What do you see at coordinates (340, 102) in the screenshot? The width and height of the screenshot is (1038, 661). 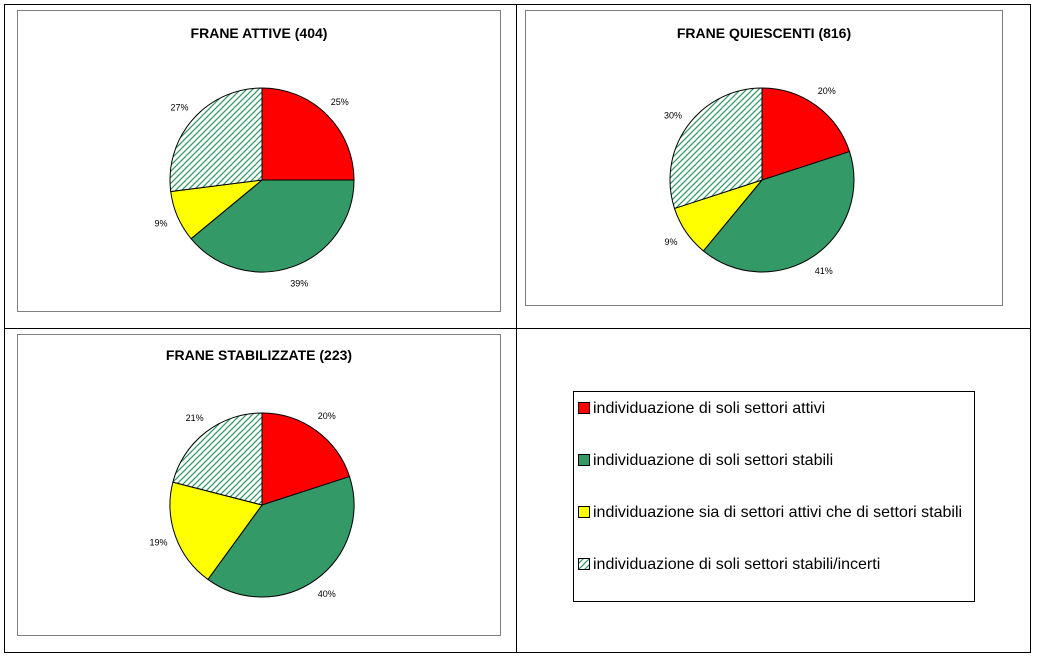 I see `pie-label-attivi: 25%` at bounding box center [340, 102].